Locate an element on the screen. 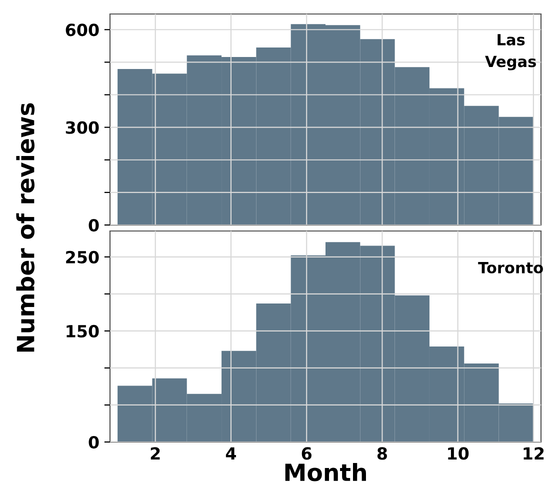 This screenshot has width=553, height=489. x-axis-title: Month is located at coordinates (325, 472).